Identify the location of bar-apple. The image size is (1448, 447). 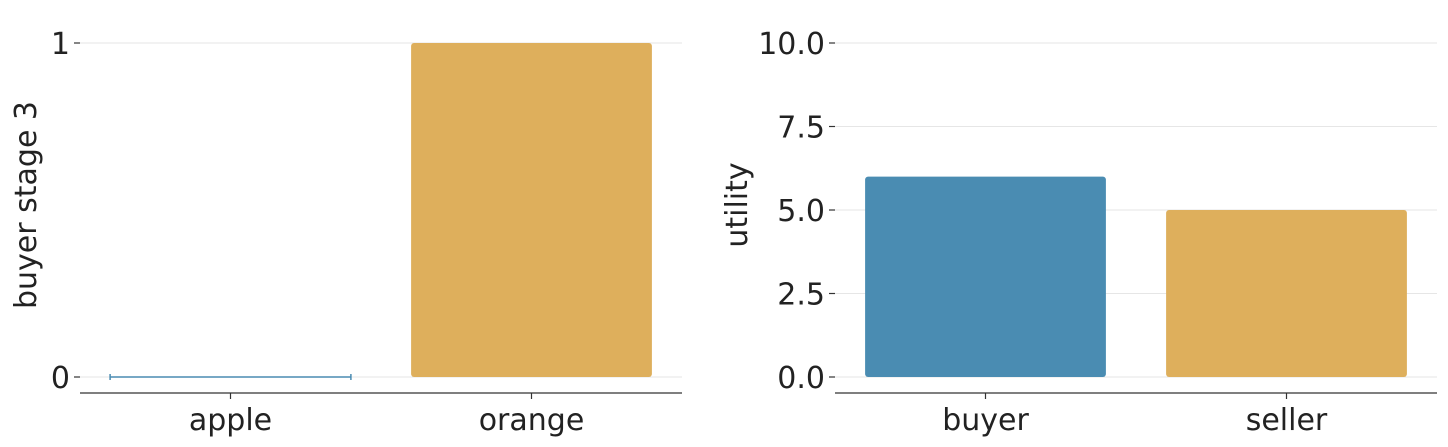
(230, 377).